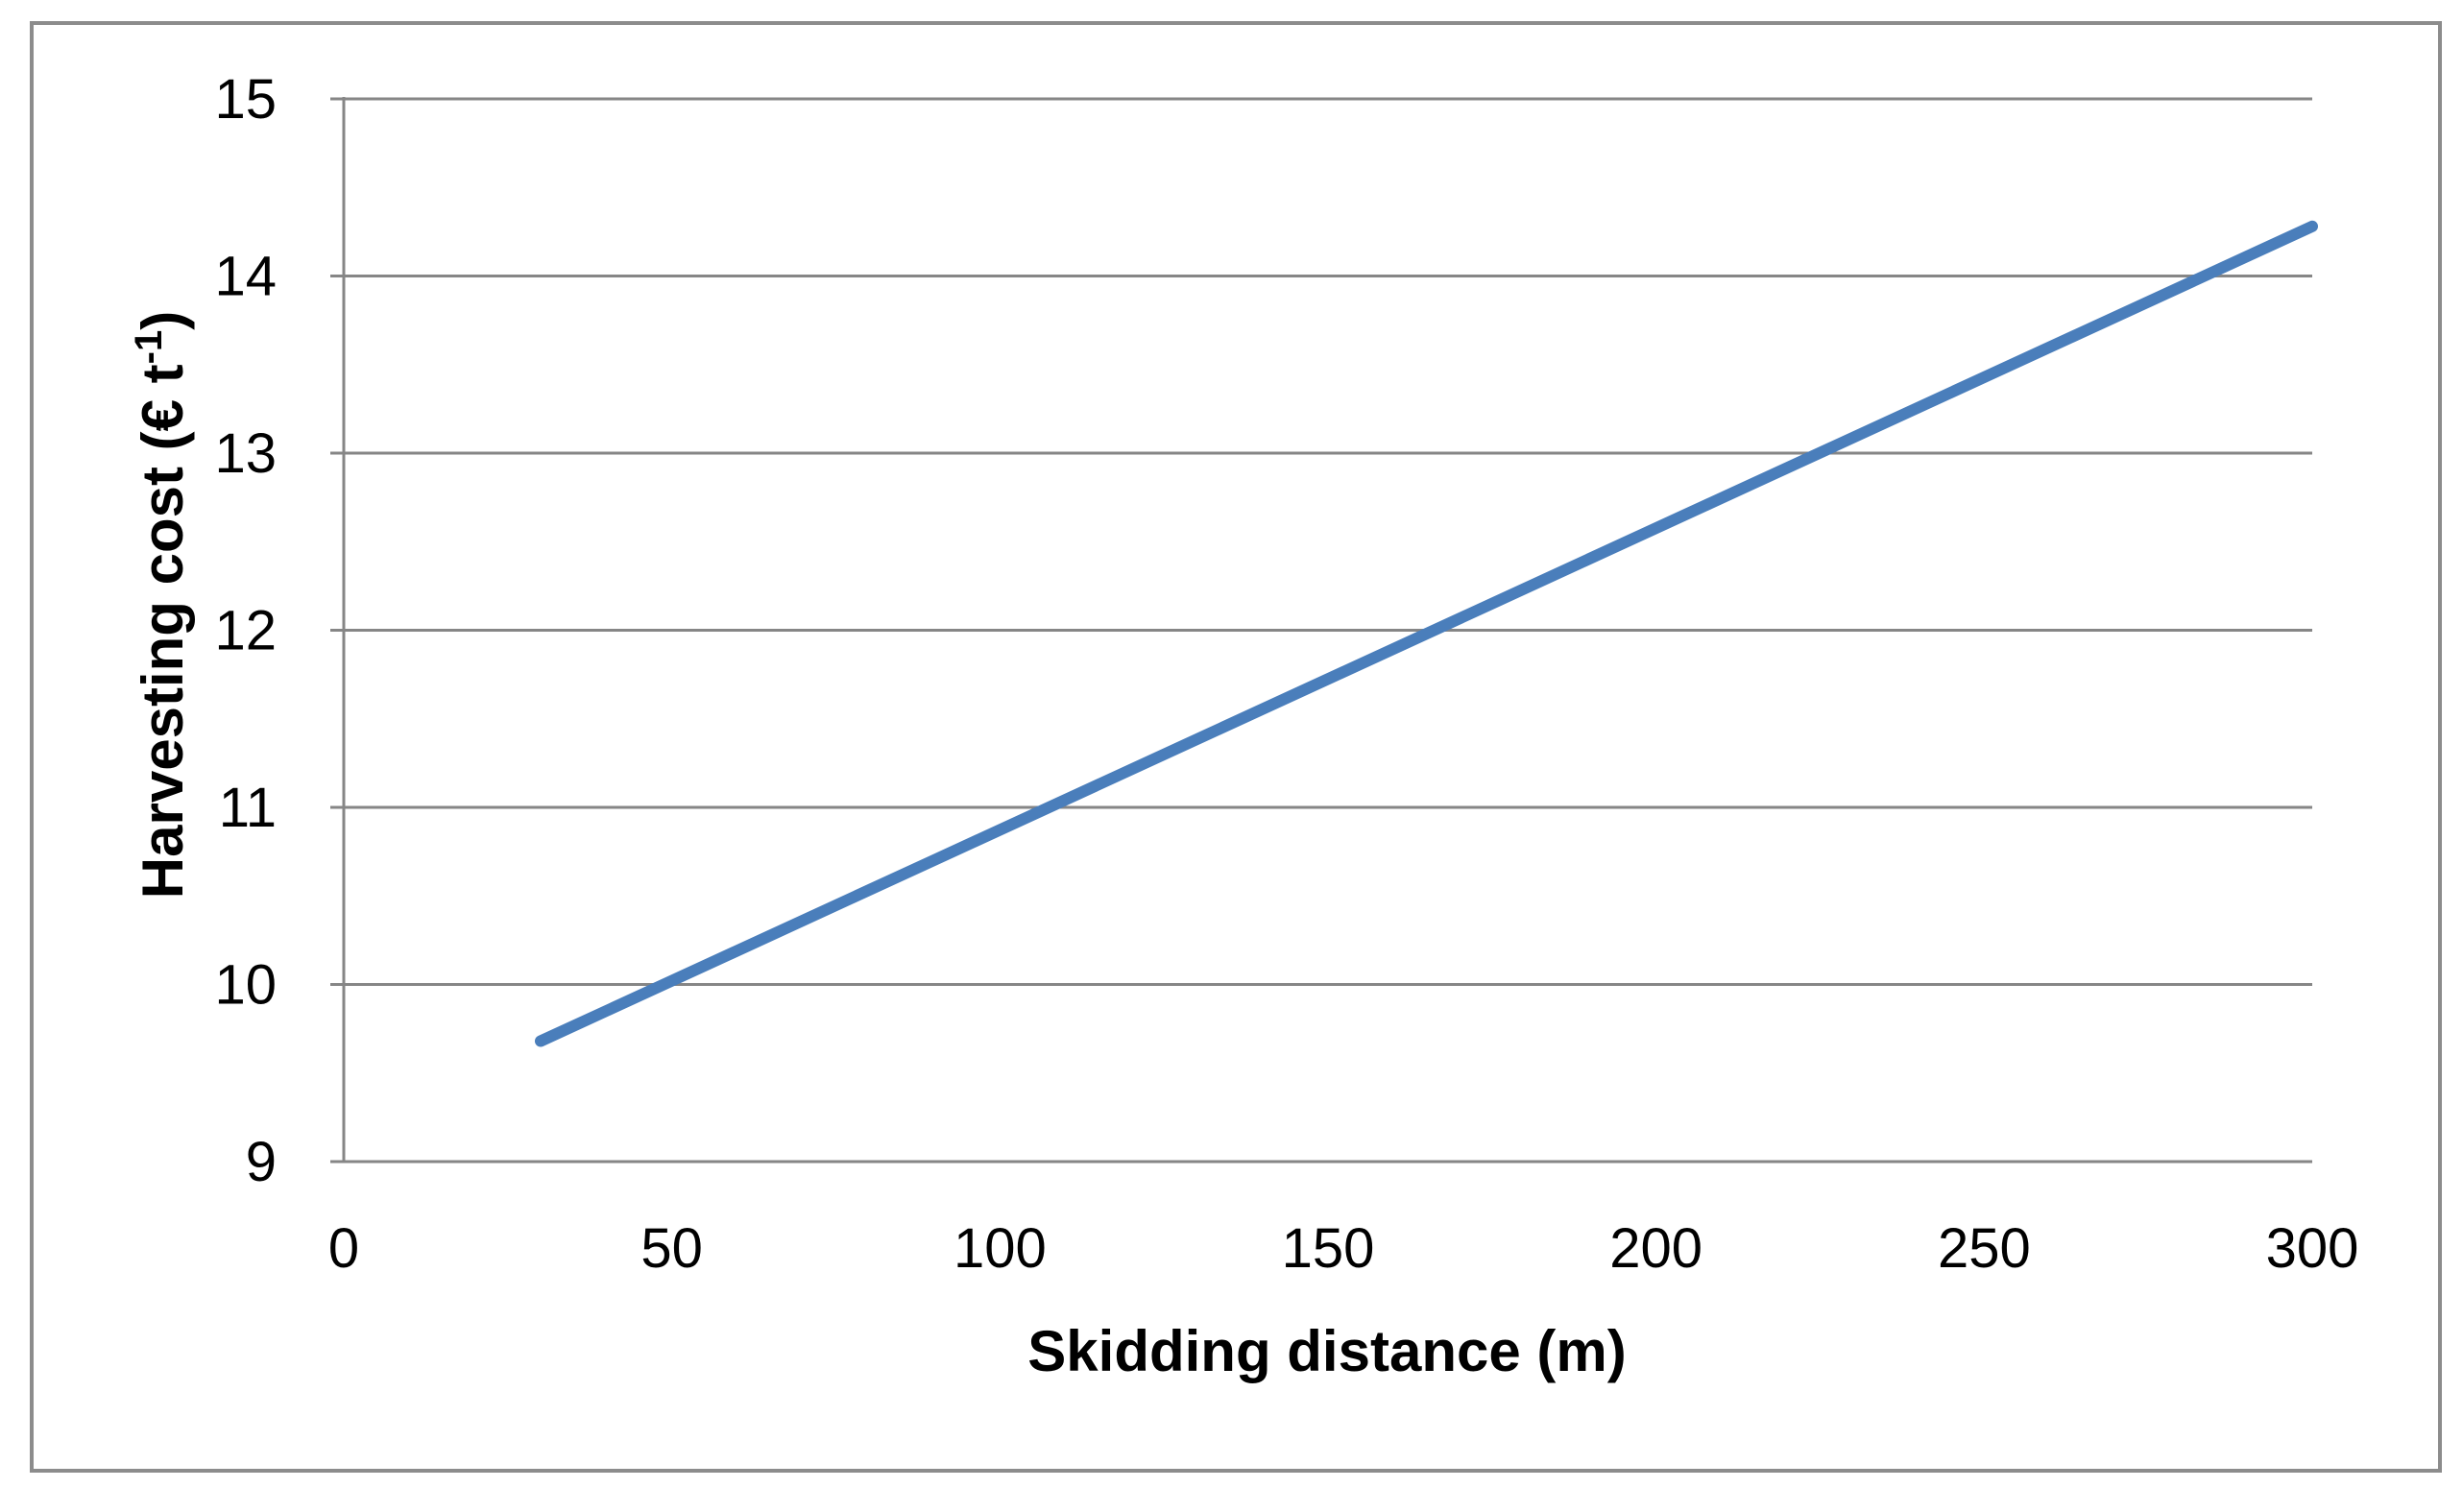 This screenshot has height=1512, width=2463. I want to click on y-tick-label: 14, so click(245, 277).